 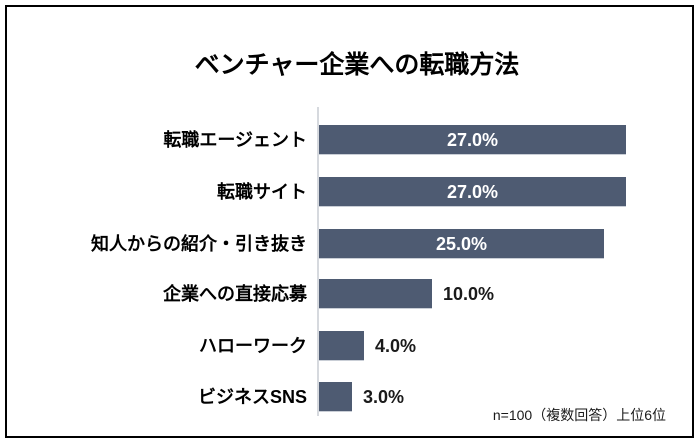 I want to click on bar-value-label: 10.0%, so click(x=469, y=294).